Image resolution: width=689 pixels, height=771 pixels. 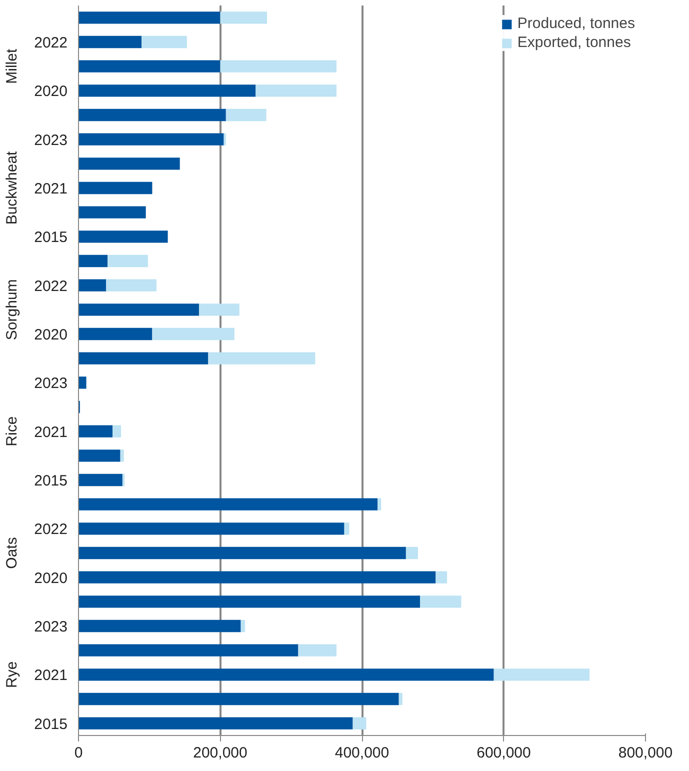 I want to click on x-tick-label: 400,000, so click(x=362, y=753).